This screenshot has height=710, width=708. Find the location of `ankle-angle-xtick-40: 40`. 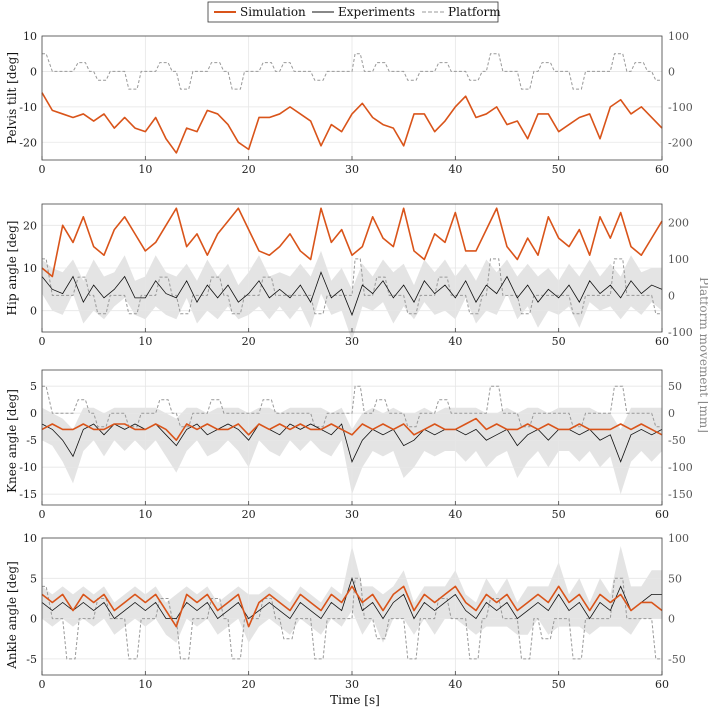

ankle-angle-xtick-40: 40 is located at coordinates (455, 684).